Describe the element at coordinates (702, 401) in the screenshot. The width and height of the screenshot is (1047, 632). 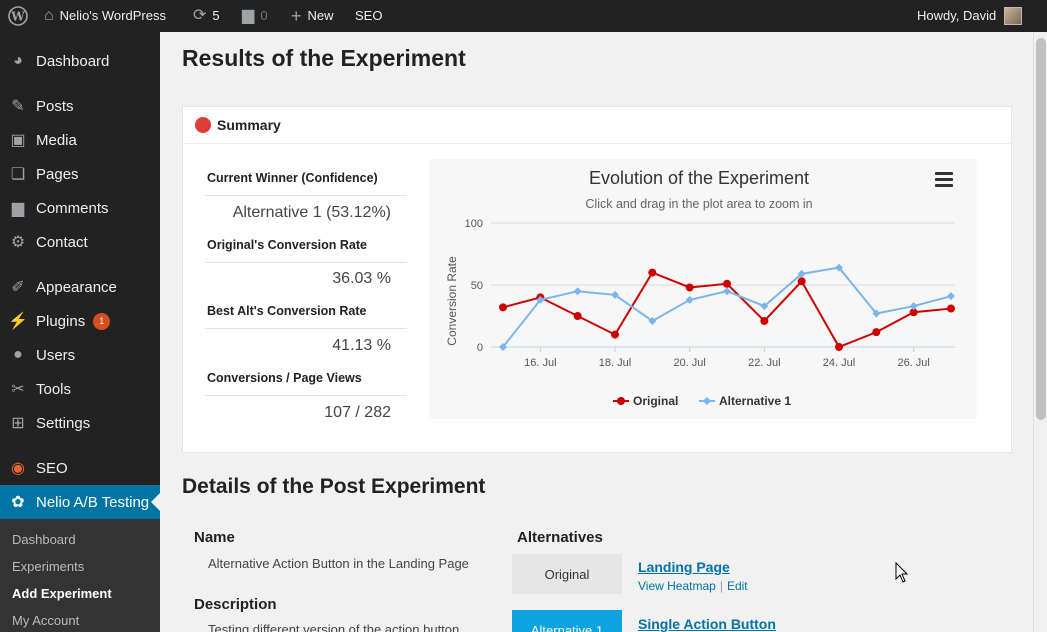
I see `chart-legend: Original Alternative 1` at that location.